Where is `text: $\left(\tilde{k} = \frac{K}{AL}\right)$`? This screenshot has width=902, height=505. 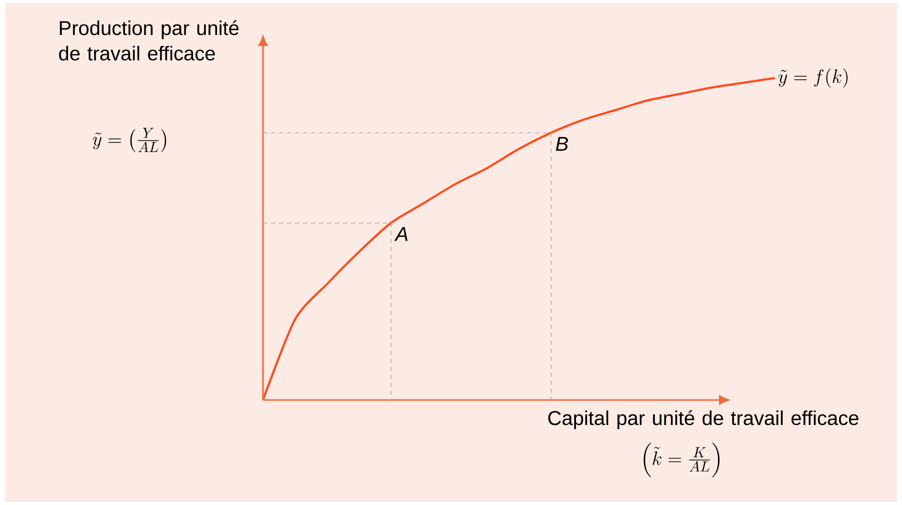 text: $\left(\tilde{k} = \frac{K}{AL}\right)$ is located at coordinates (682, 460).